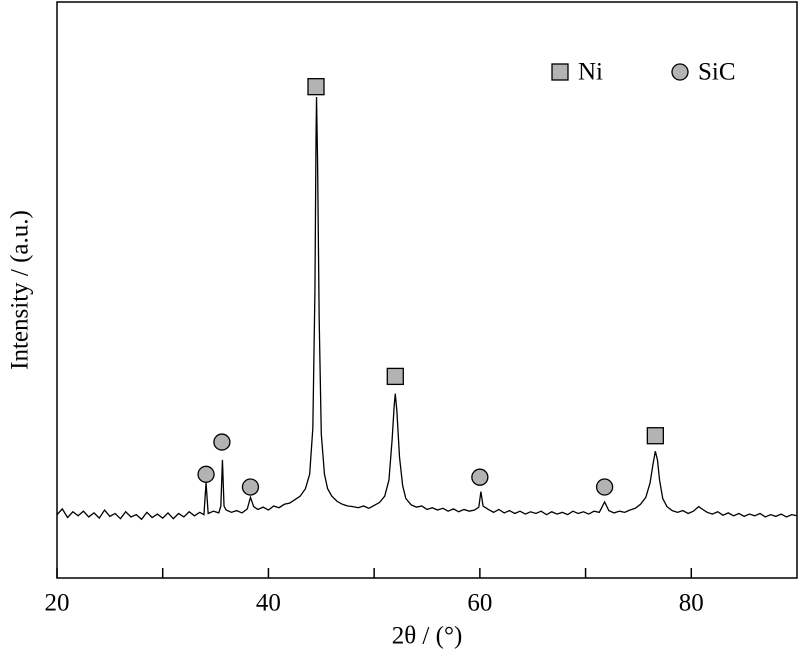  What do you see at coordinates (427, 636) in the screenshot?
I see `x-axis-label: 2θ / (°)` at bounding box center [427, 636].